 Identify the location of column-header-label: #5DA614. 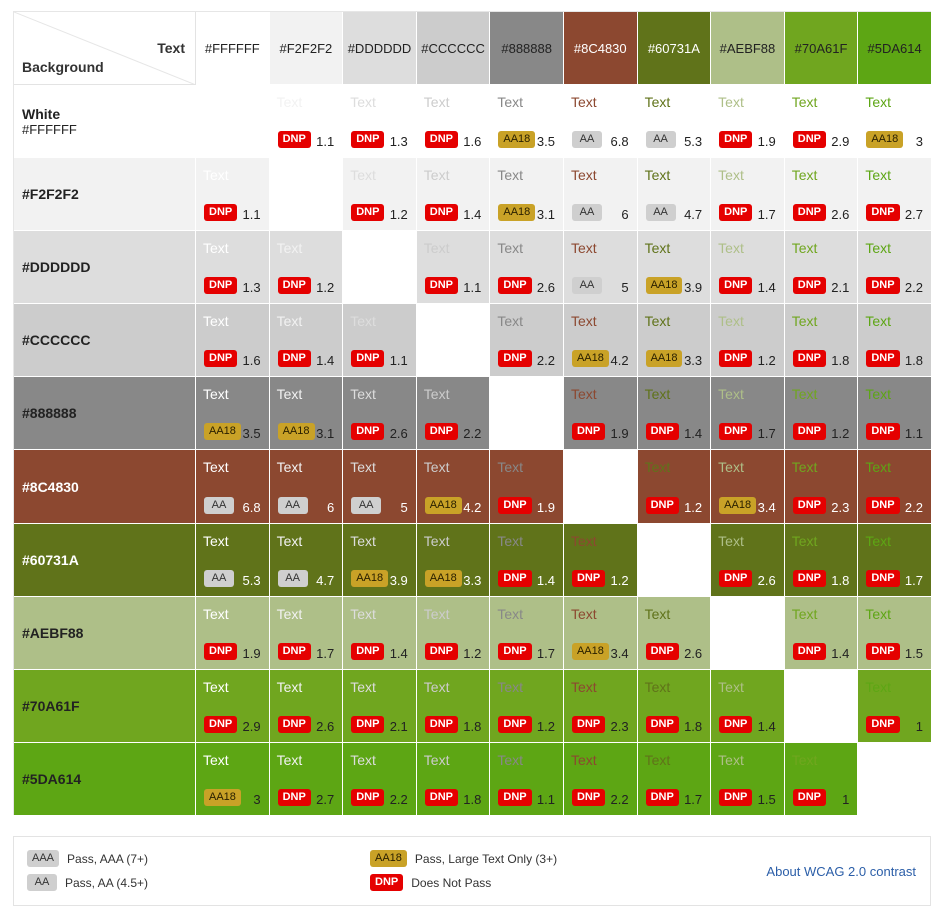
(894, 48).